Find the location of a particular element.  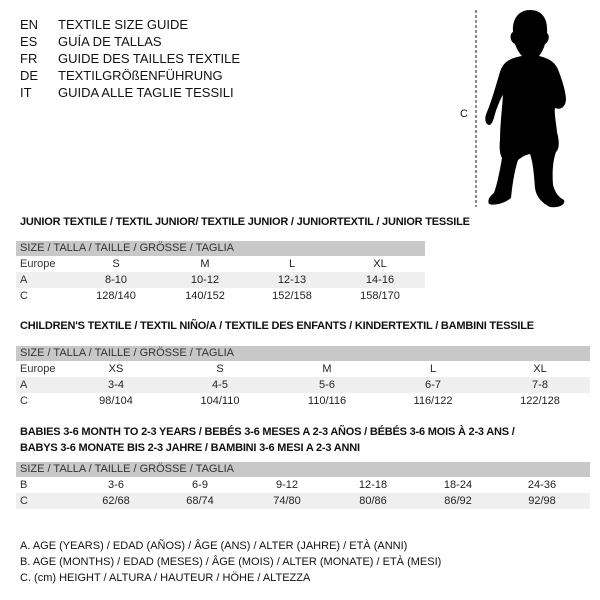

cell: 128/140 is located at coordinates (116, 296).